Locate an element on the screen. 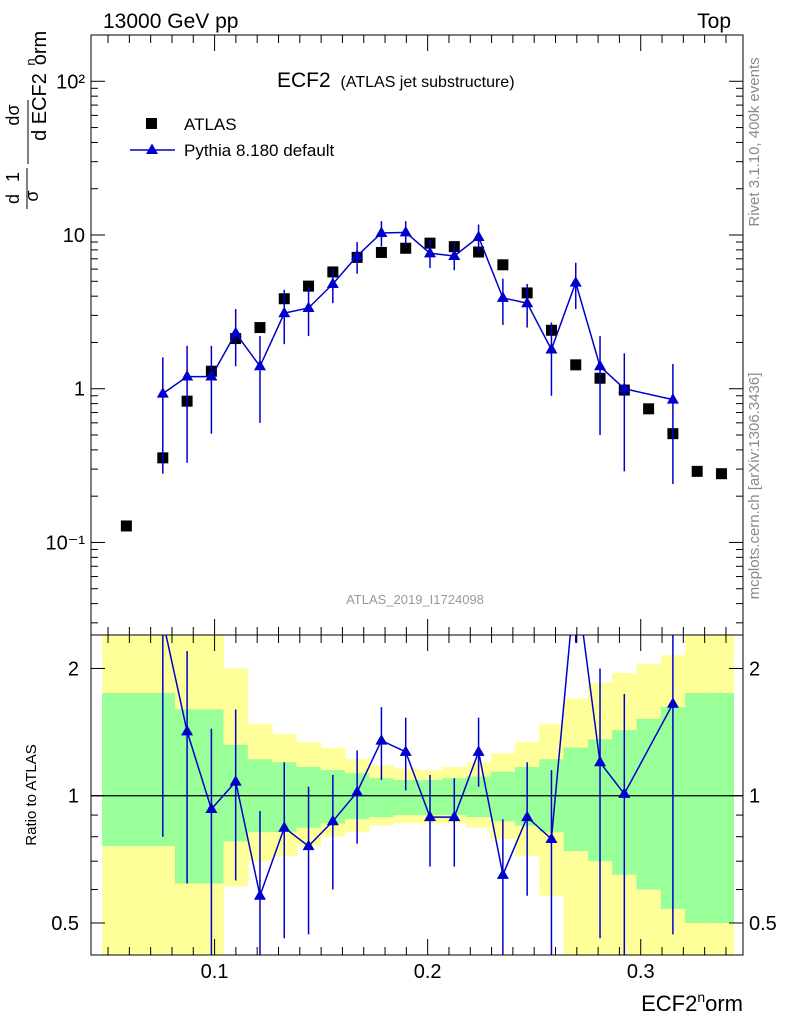 The image size is (786, 1024). main-y-axis-label: d σ 1 dσ d ECF2 n orm is located at coordinates (27, 120).